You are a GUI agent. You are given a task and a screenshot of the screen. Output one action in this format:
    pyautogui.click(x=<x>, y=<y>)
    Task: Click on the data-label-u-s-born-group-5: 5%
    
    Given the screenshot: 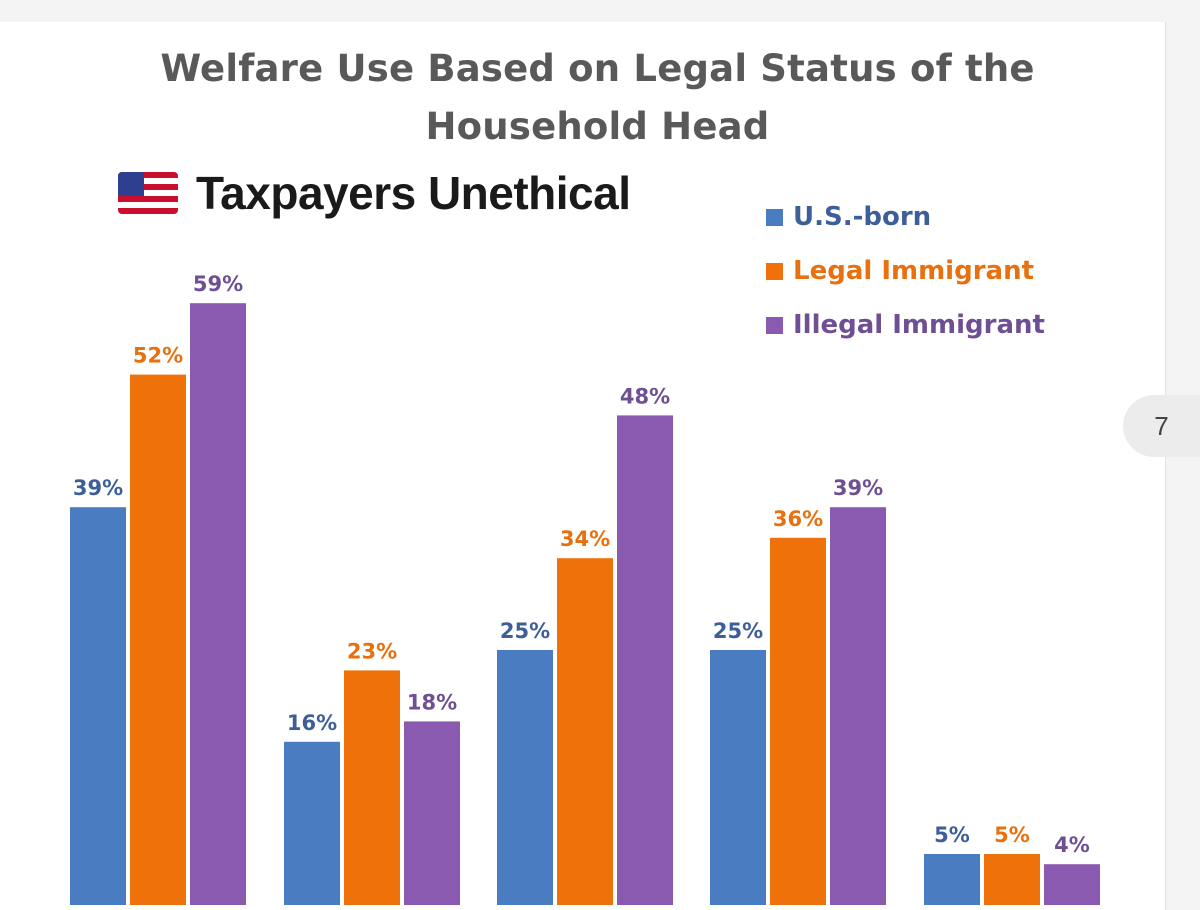 What is the action you would take?
    pyautogui.click(x=952, y=835)
    